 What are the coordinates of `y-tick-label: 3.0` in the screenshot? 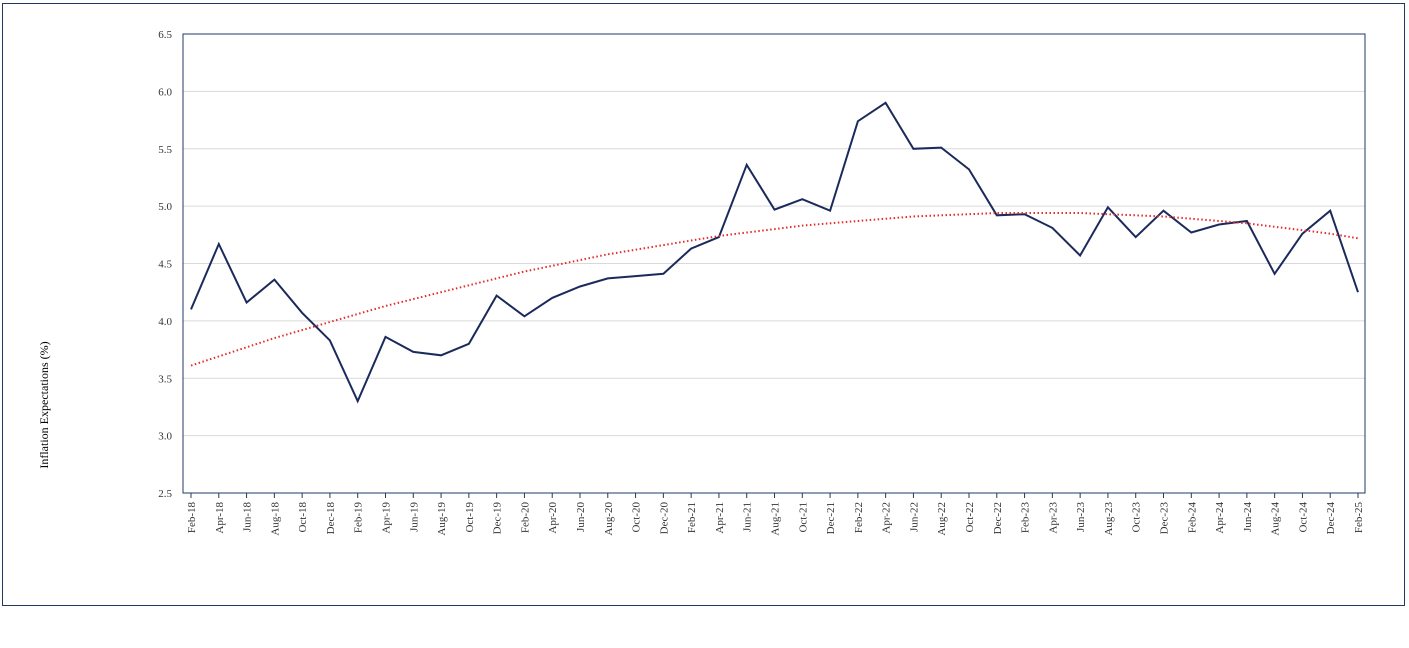 It's located at (165, 437).